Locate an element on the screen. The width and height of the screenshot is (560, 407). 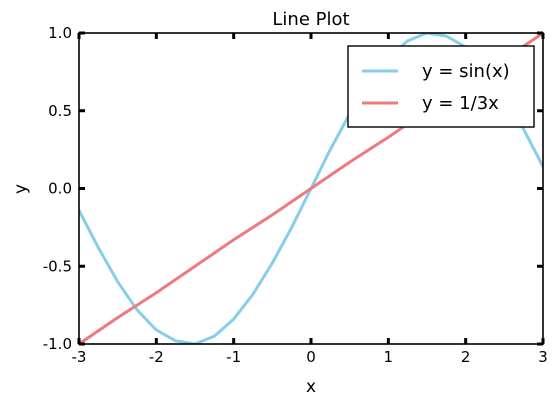
x-tick-label: -1 is located at coordinates (233, 357).